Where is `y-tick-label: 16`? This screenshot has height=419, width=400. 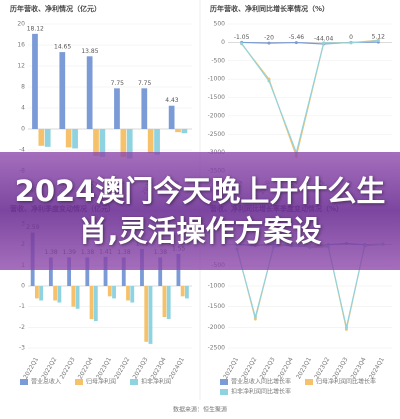
y-tick-label: 16 is located at coordinates (21, 45).